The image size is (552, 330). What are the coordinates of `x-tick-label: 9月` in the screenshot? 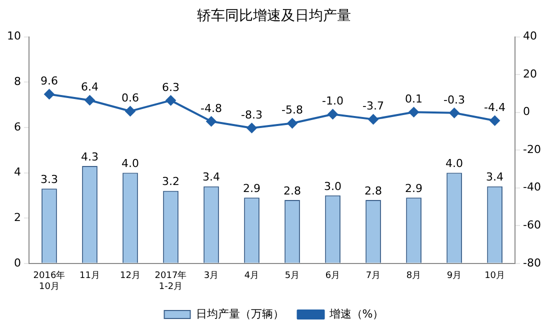 It's located at (454, 276).